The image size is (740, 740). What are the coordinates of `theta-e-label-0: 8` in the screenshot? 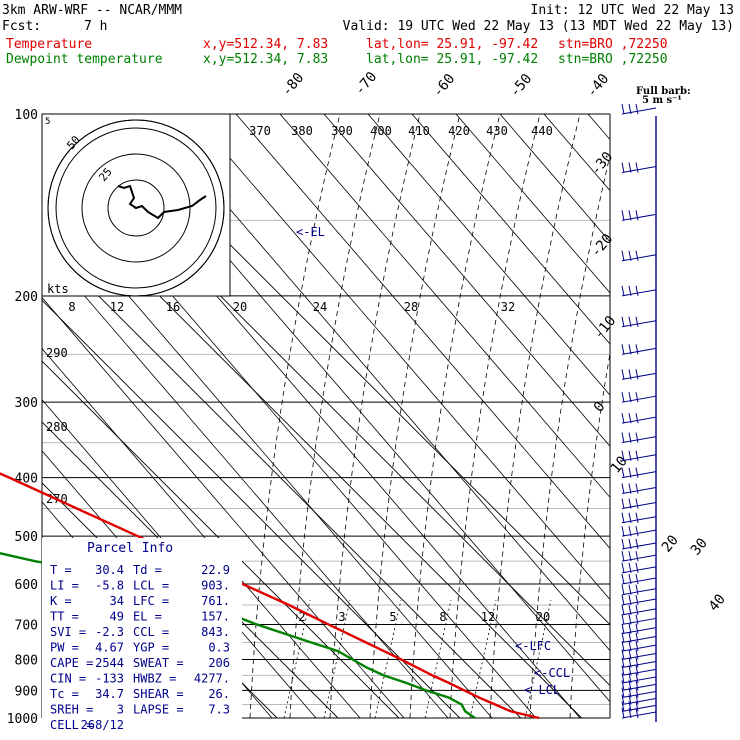 It's located at (71, 307).